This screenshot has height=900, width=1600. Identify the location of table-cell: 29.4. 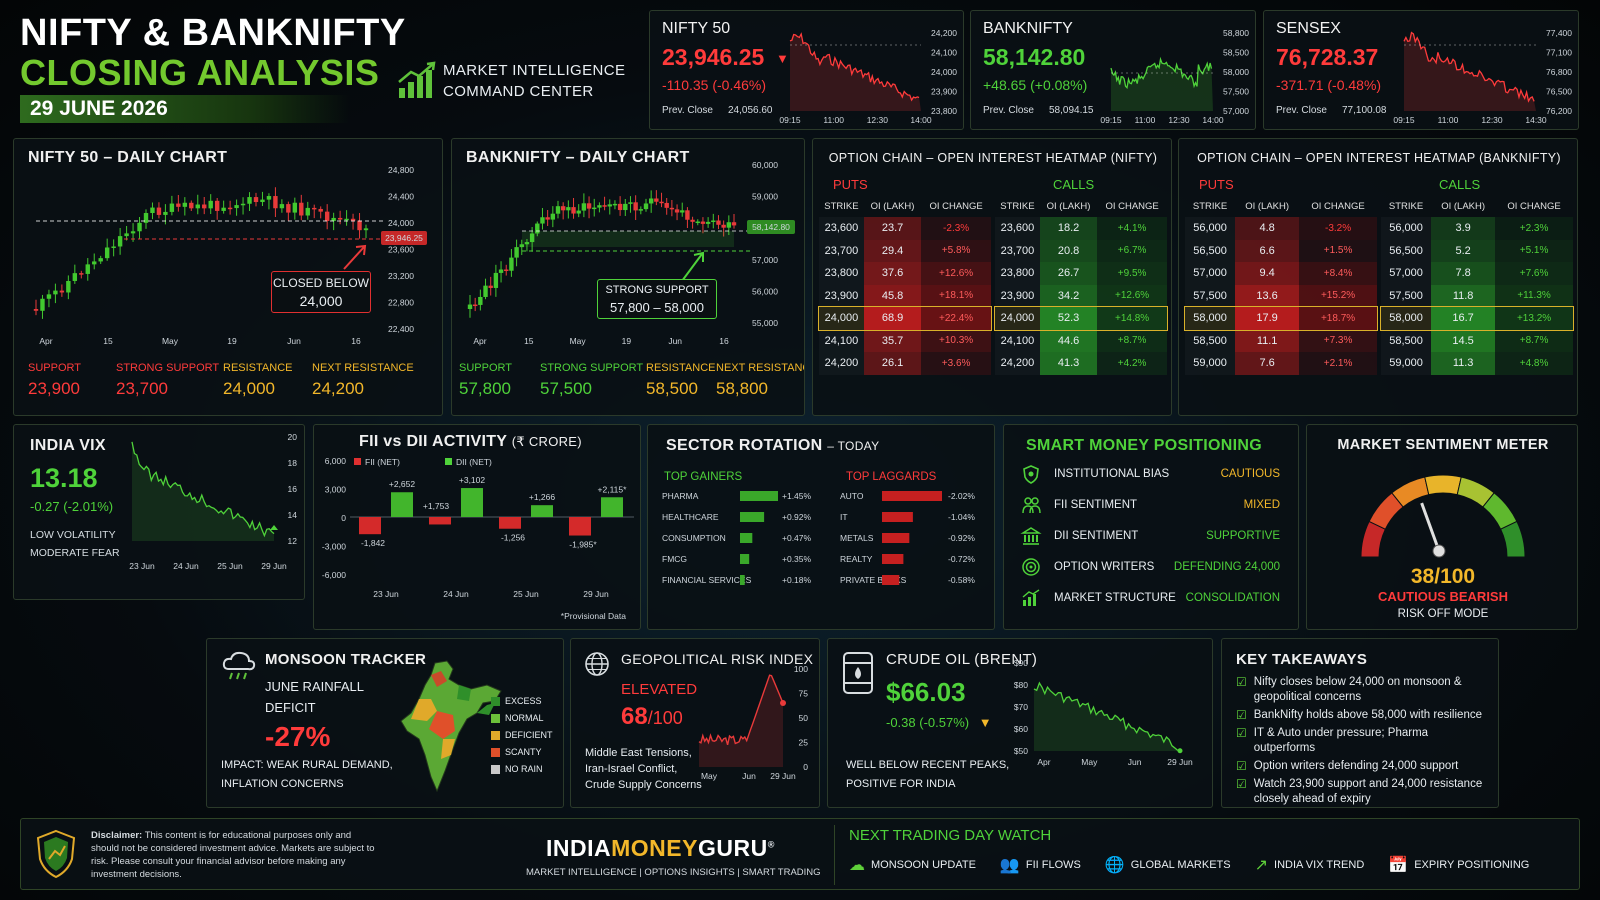
(892, 250).